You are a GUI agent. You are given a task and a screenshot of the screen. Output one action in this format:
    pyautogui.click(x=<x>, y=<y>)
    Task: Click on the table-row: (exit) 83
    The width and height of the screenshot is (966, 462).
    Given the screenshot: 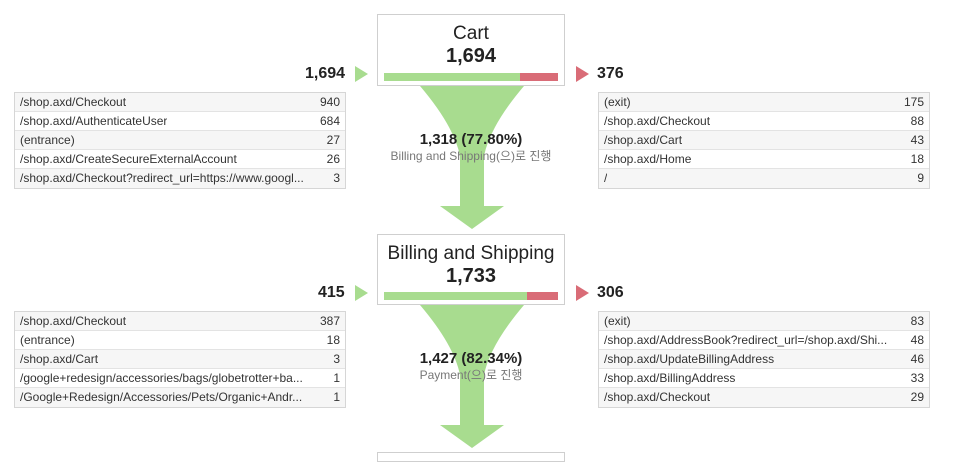 What is the action you would take?
    pyautogui.click(x=764, y=321)
    